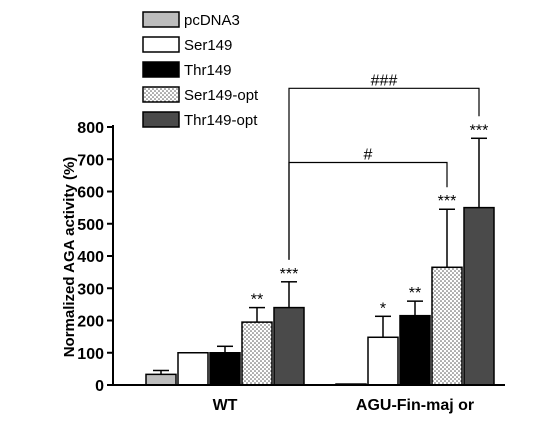 The height and width of the screenshot is (427, 550). I want to click on legend-label: Ser149, so click(208, 45).